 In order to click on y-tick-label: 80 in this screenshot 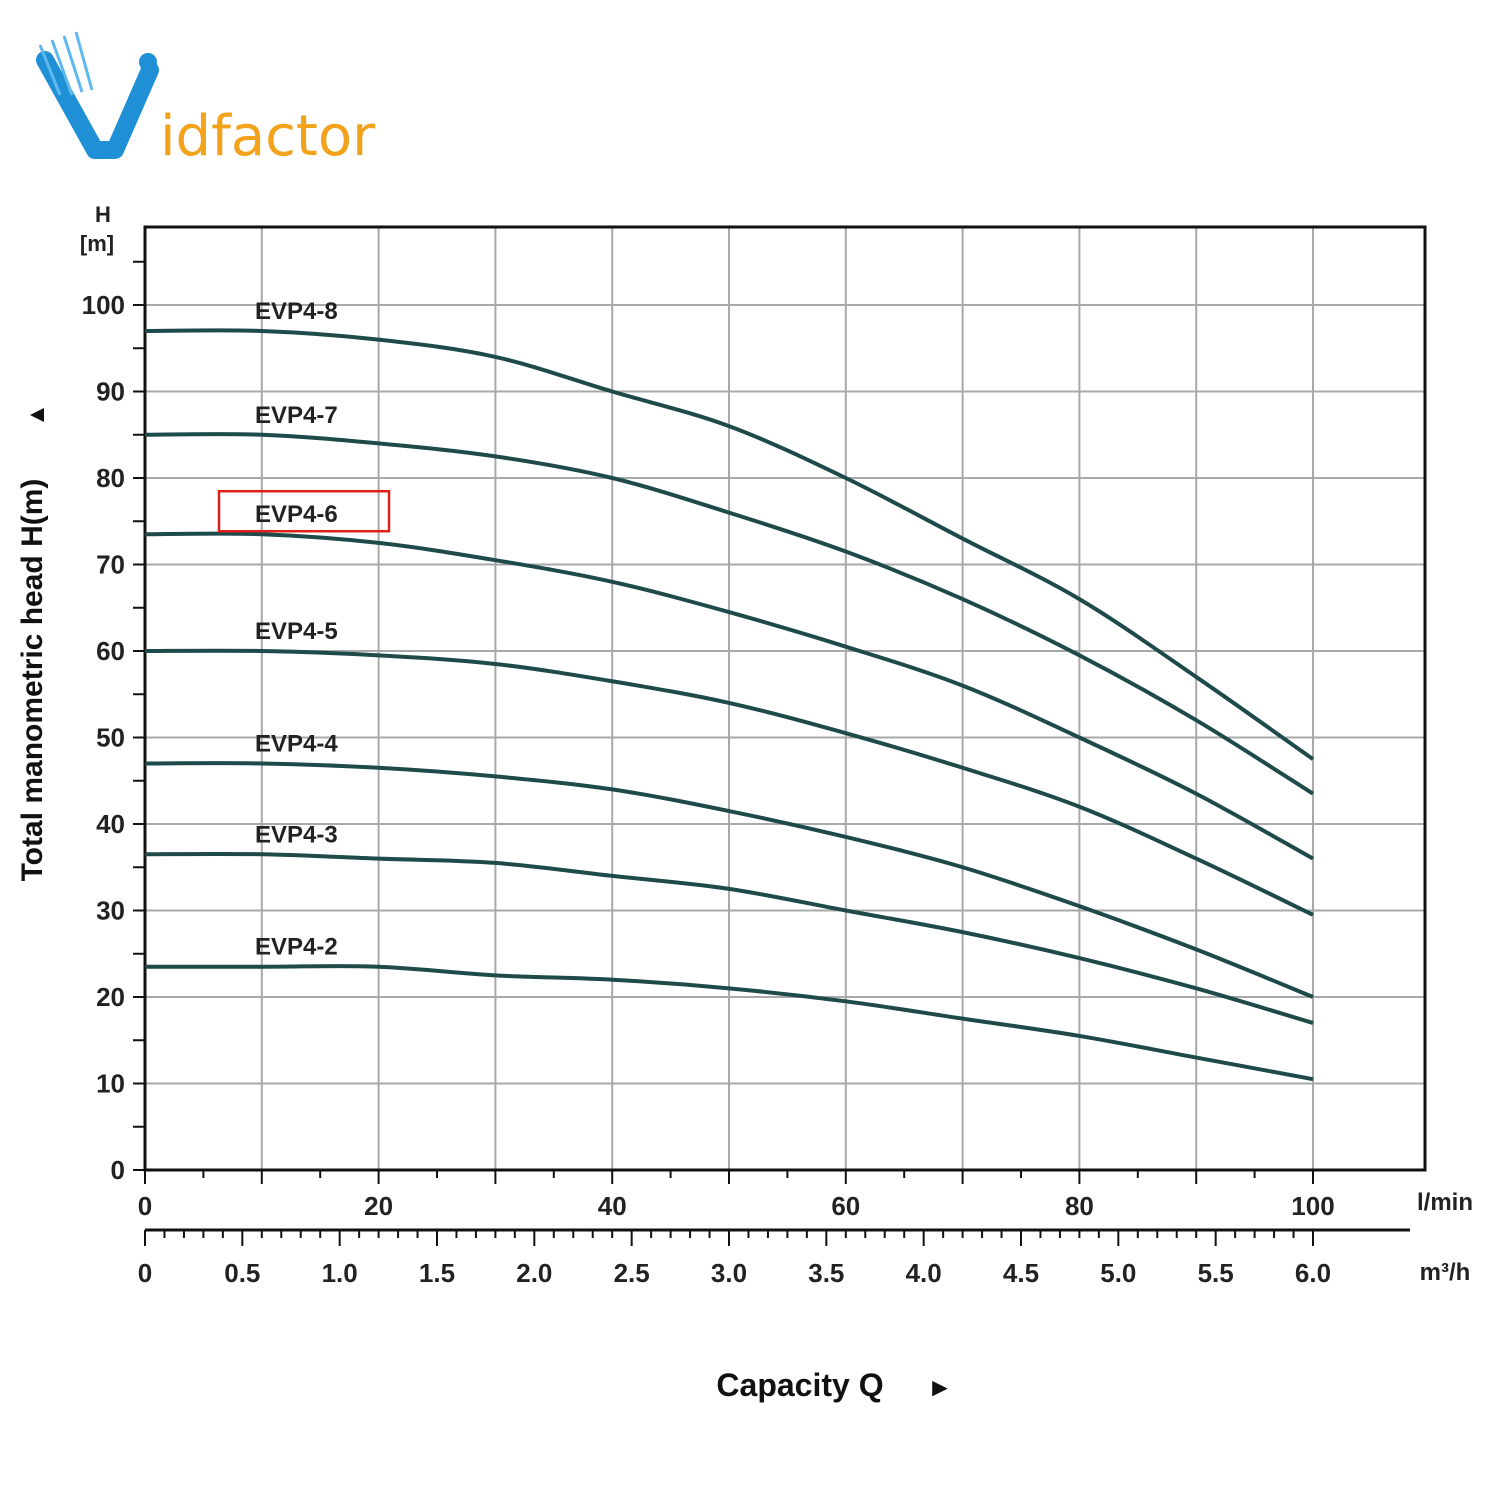, I will do `click(110, 478)`.